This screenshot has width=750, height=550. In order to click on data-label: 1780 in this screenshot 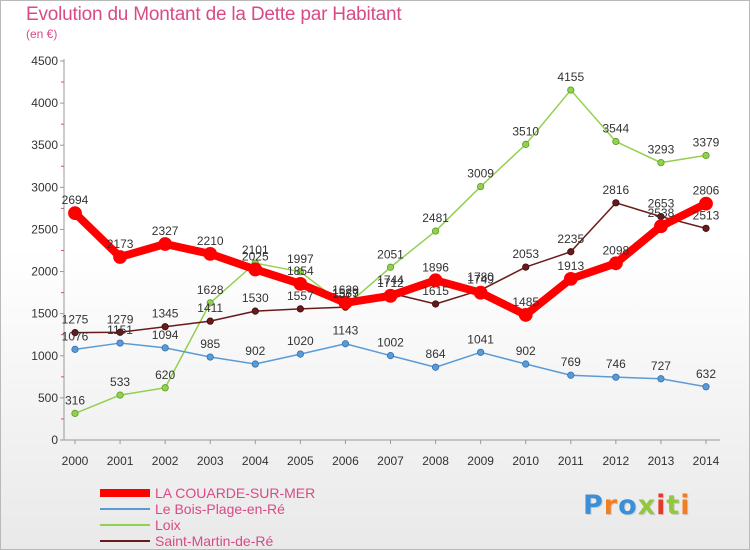, I will do `click(480, 277)`.